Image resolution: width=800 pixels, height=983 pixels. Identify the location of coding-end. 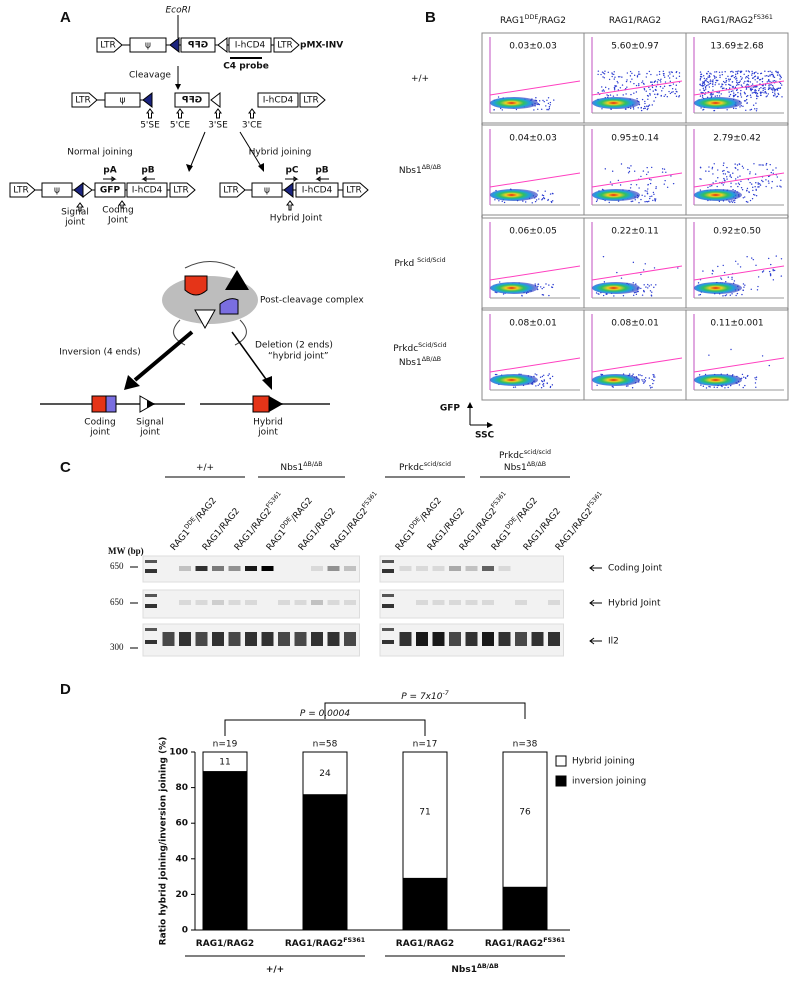
(261, 404).